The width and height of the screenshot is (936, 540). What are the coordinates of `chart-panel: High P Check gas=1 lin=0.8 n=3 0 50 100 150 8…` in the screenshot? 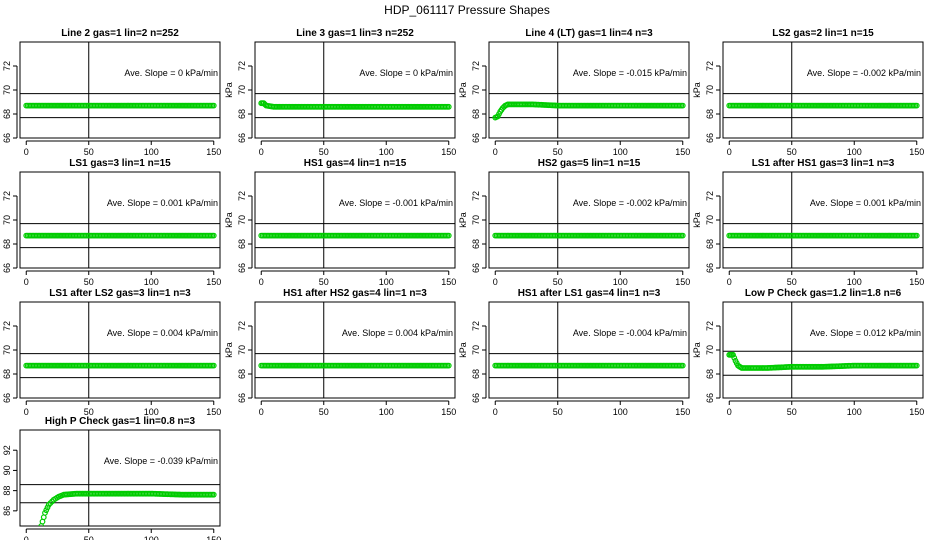 It's located at (111, 478).